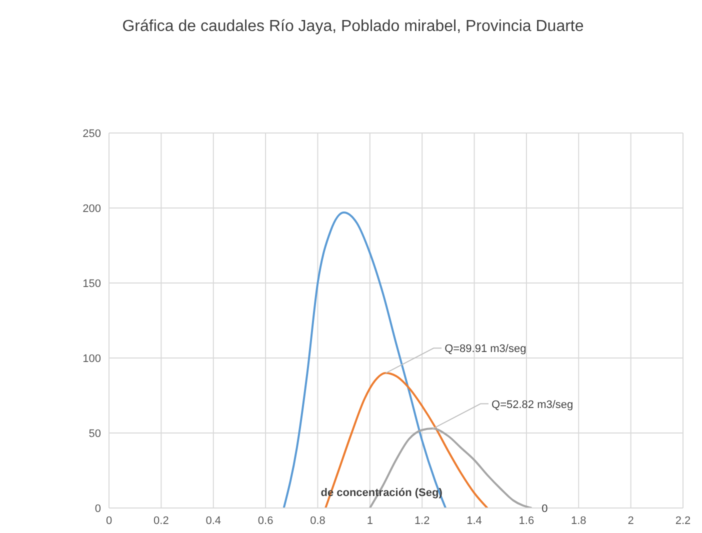  Describe the element at coordinates (683, 520) in the screenshot. I see `x-tick-label: 2.2` at that location.